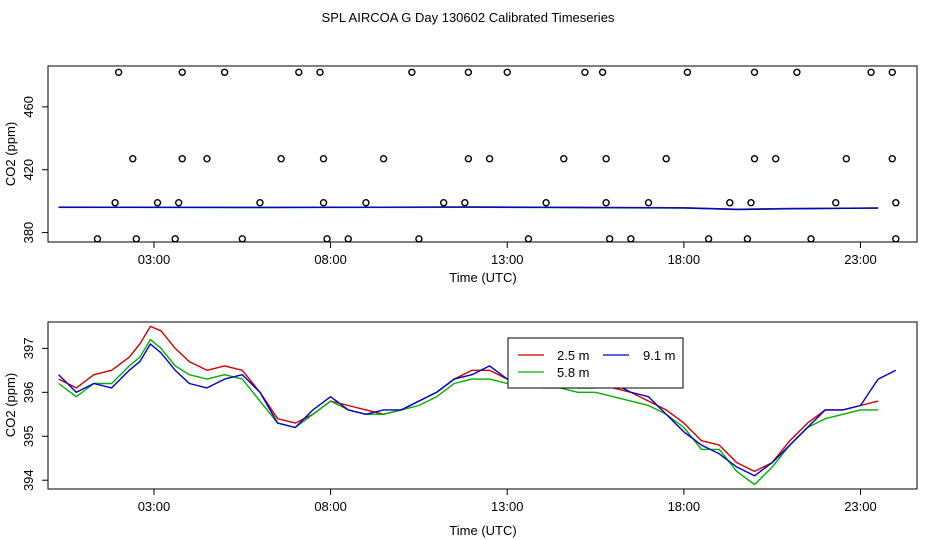  What do you see at coordinates (28, 170) in the screenshot?
I see `y-tick-label: 420` at bounding box center [28, 170].